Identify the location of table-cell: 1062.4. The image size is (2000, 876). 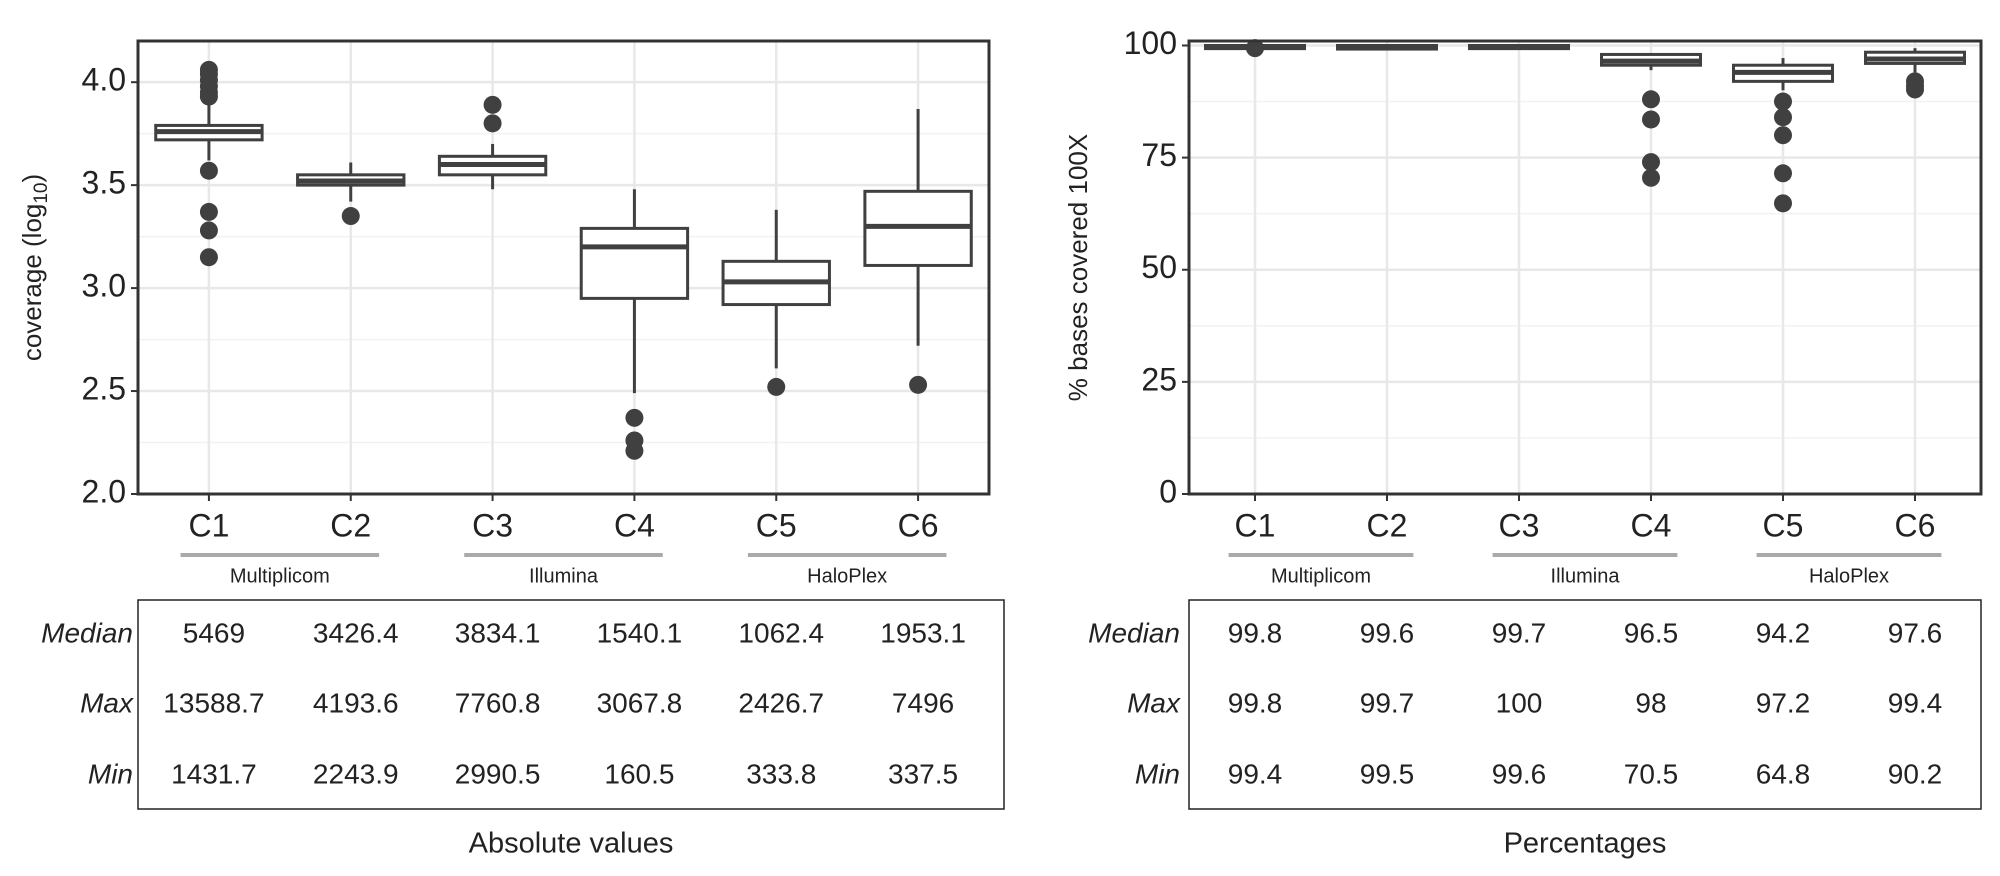
(781, 632).